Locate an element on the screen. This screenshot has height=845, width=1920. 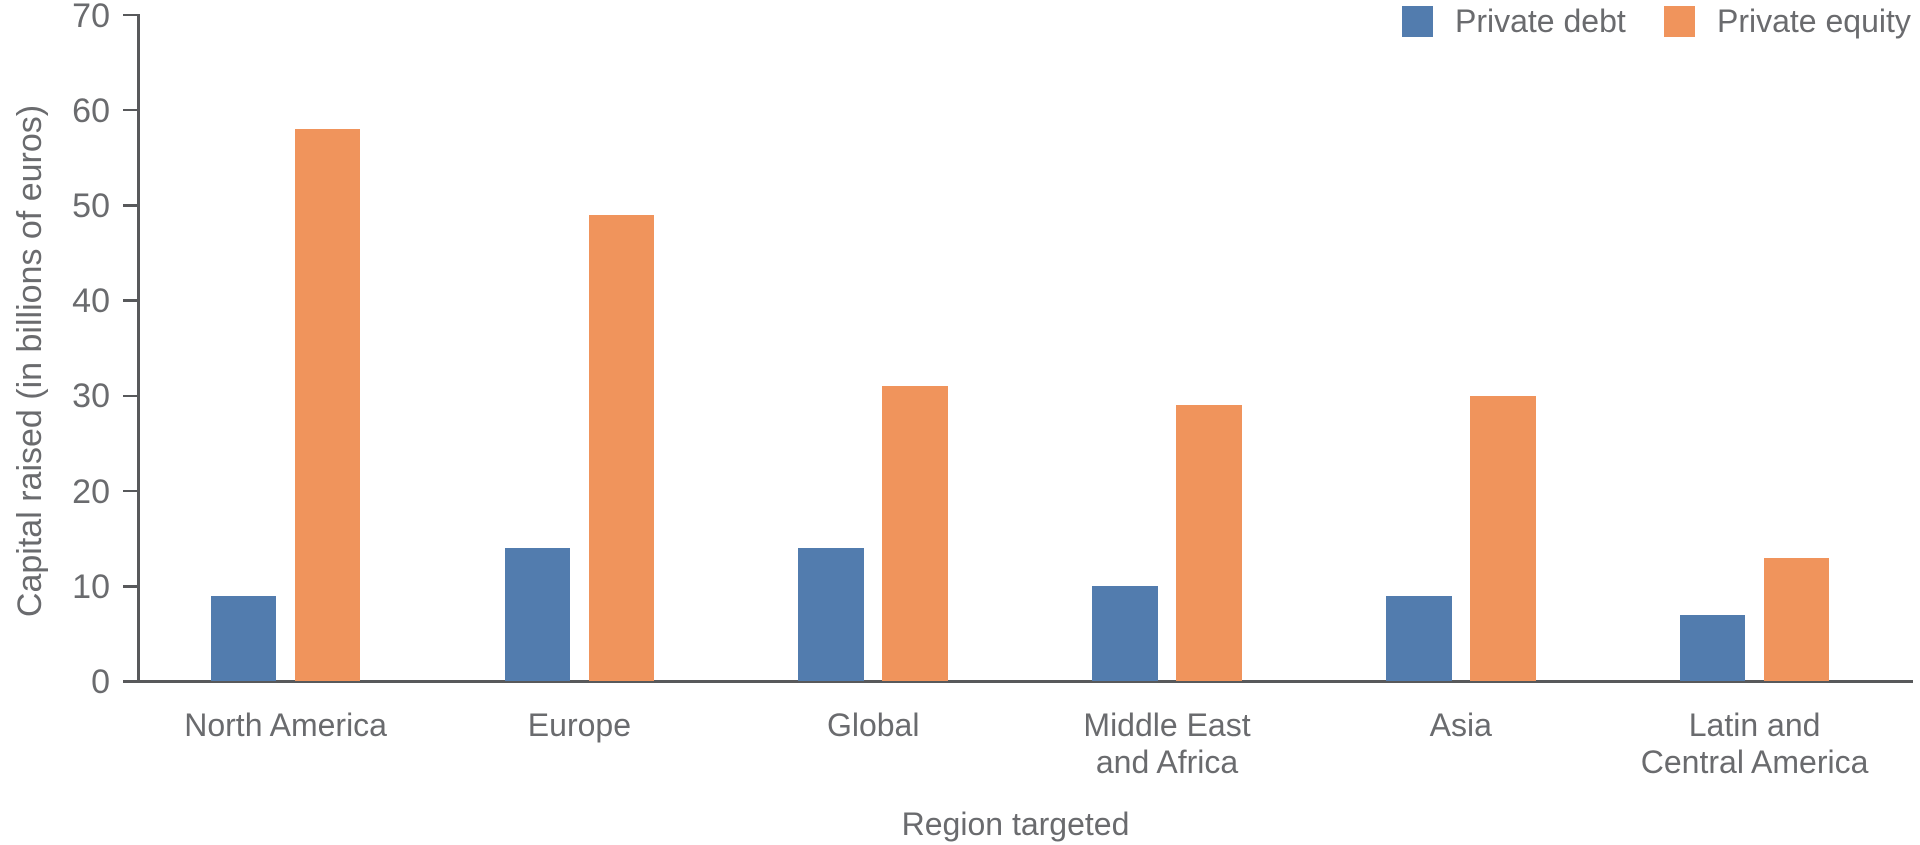
y-tick-label: 70 is located at coordinates (91, 17).